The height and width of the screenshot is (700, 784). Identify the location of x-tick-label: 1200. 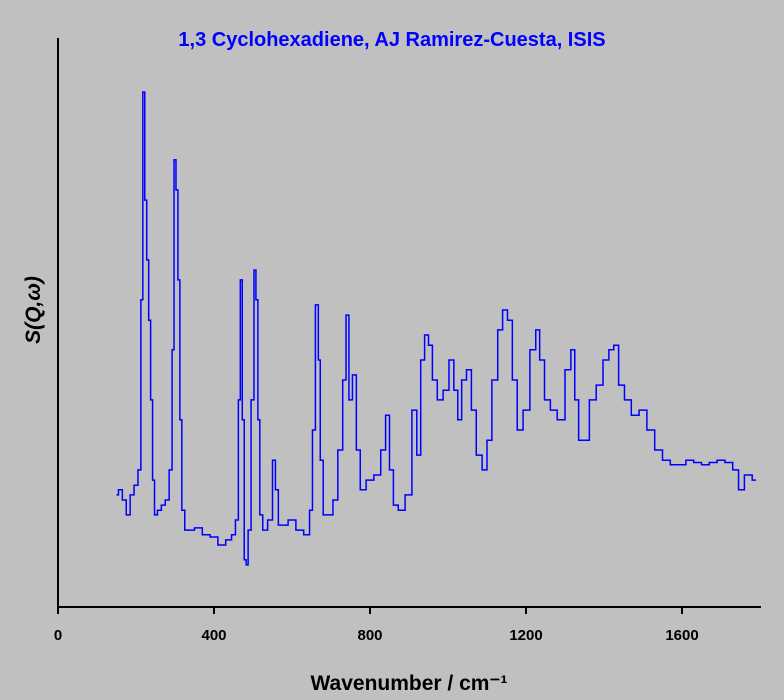
(525, 635).